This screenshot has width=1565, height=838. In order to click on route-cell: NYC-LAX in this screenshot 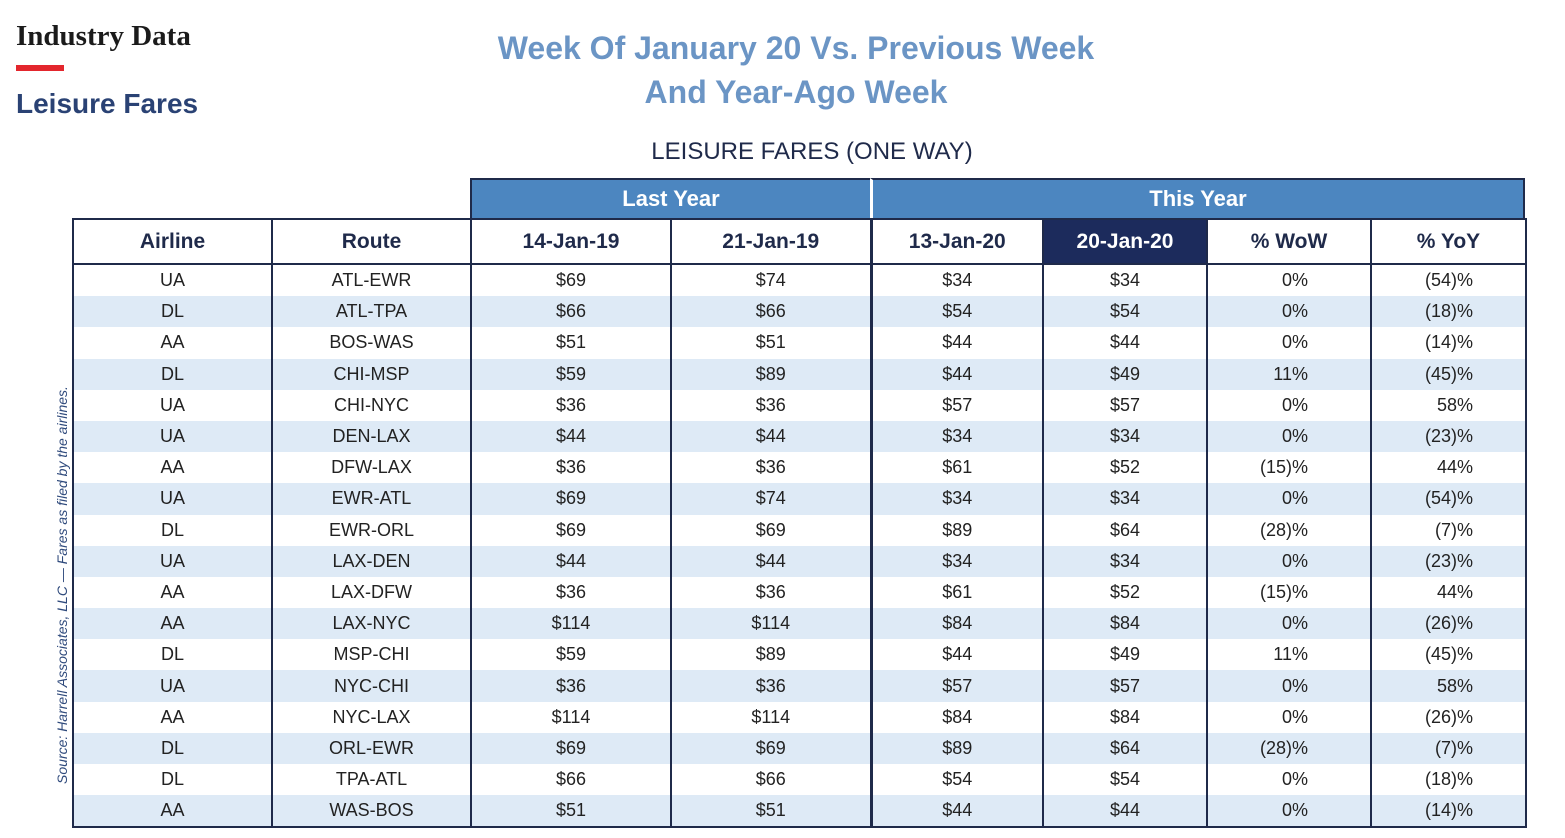, I will do `click(371, 717)`.